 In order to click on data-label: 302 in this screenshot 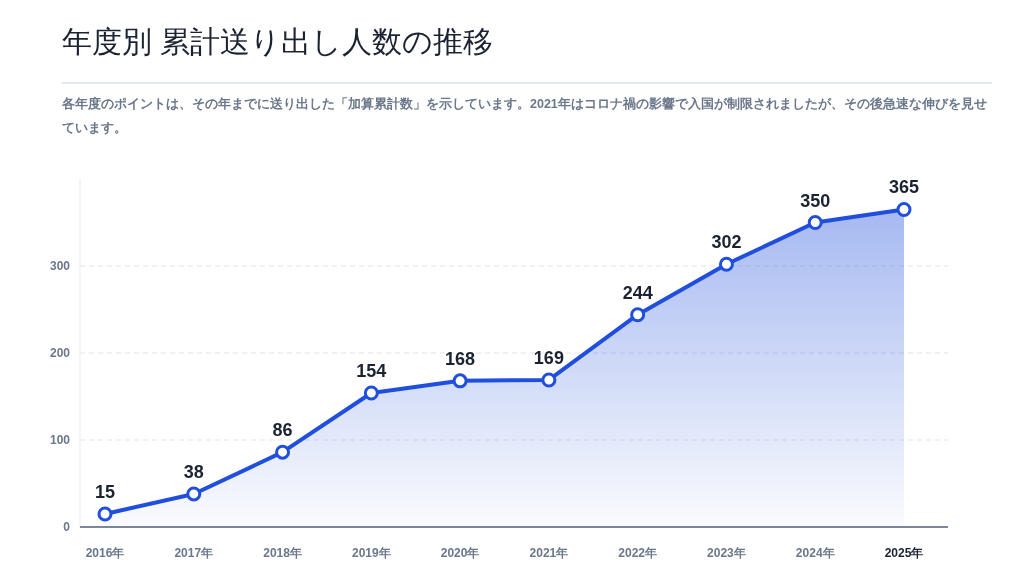, I will do `click(726, 242)`.